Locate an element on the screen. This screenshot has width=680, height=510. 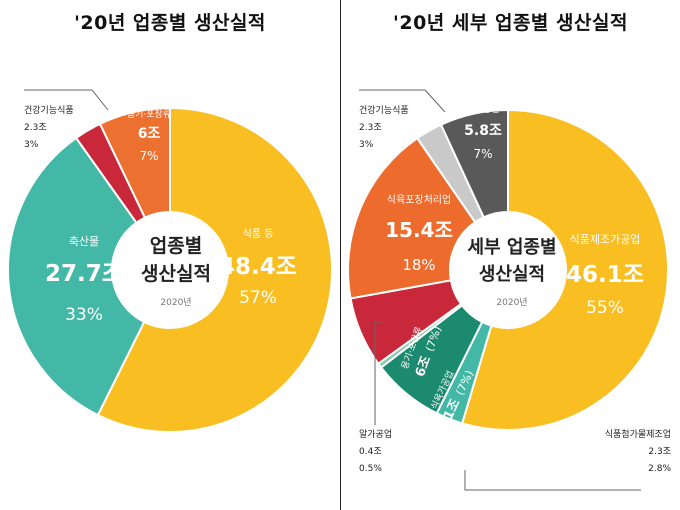
right-callout-line-health is located at coordinates (402, 101).